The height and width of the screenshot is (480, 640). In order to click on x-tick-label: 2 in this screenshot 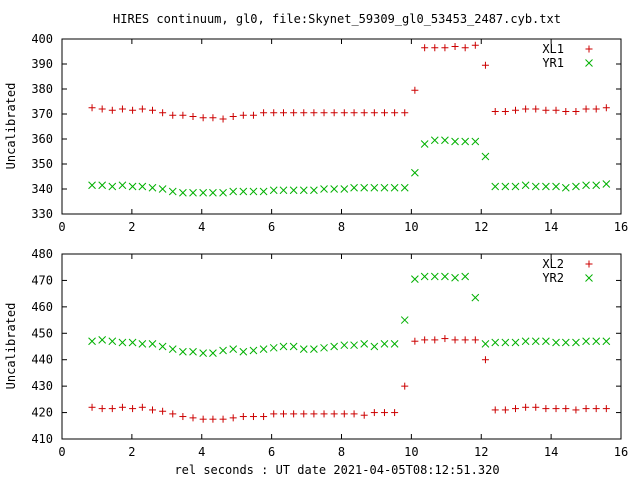, I will do `click(131, 227)`.